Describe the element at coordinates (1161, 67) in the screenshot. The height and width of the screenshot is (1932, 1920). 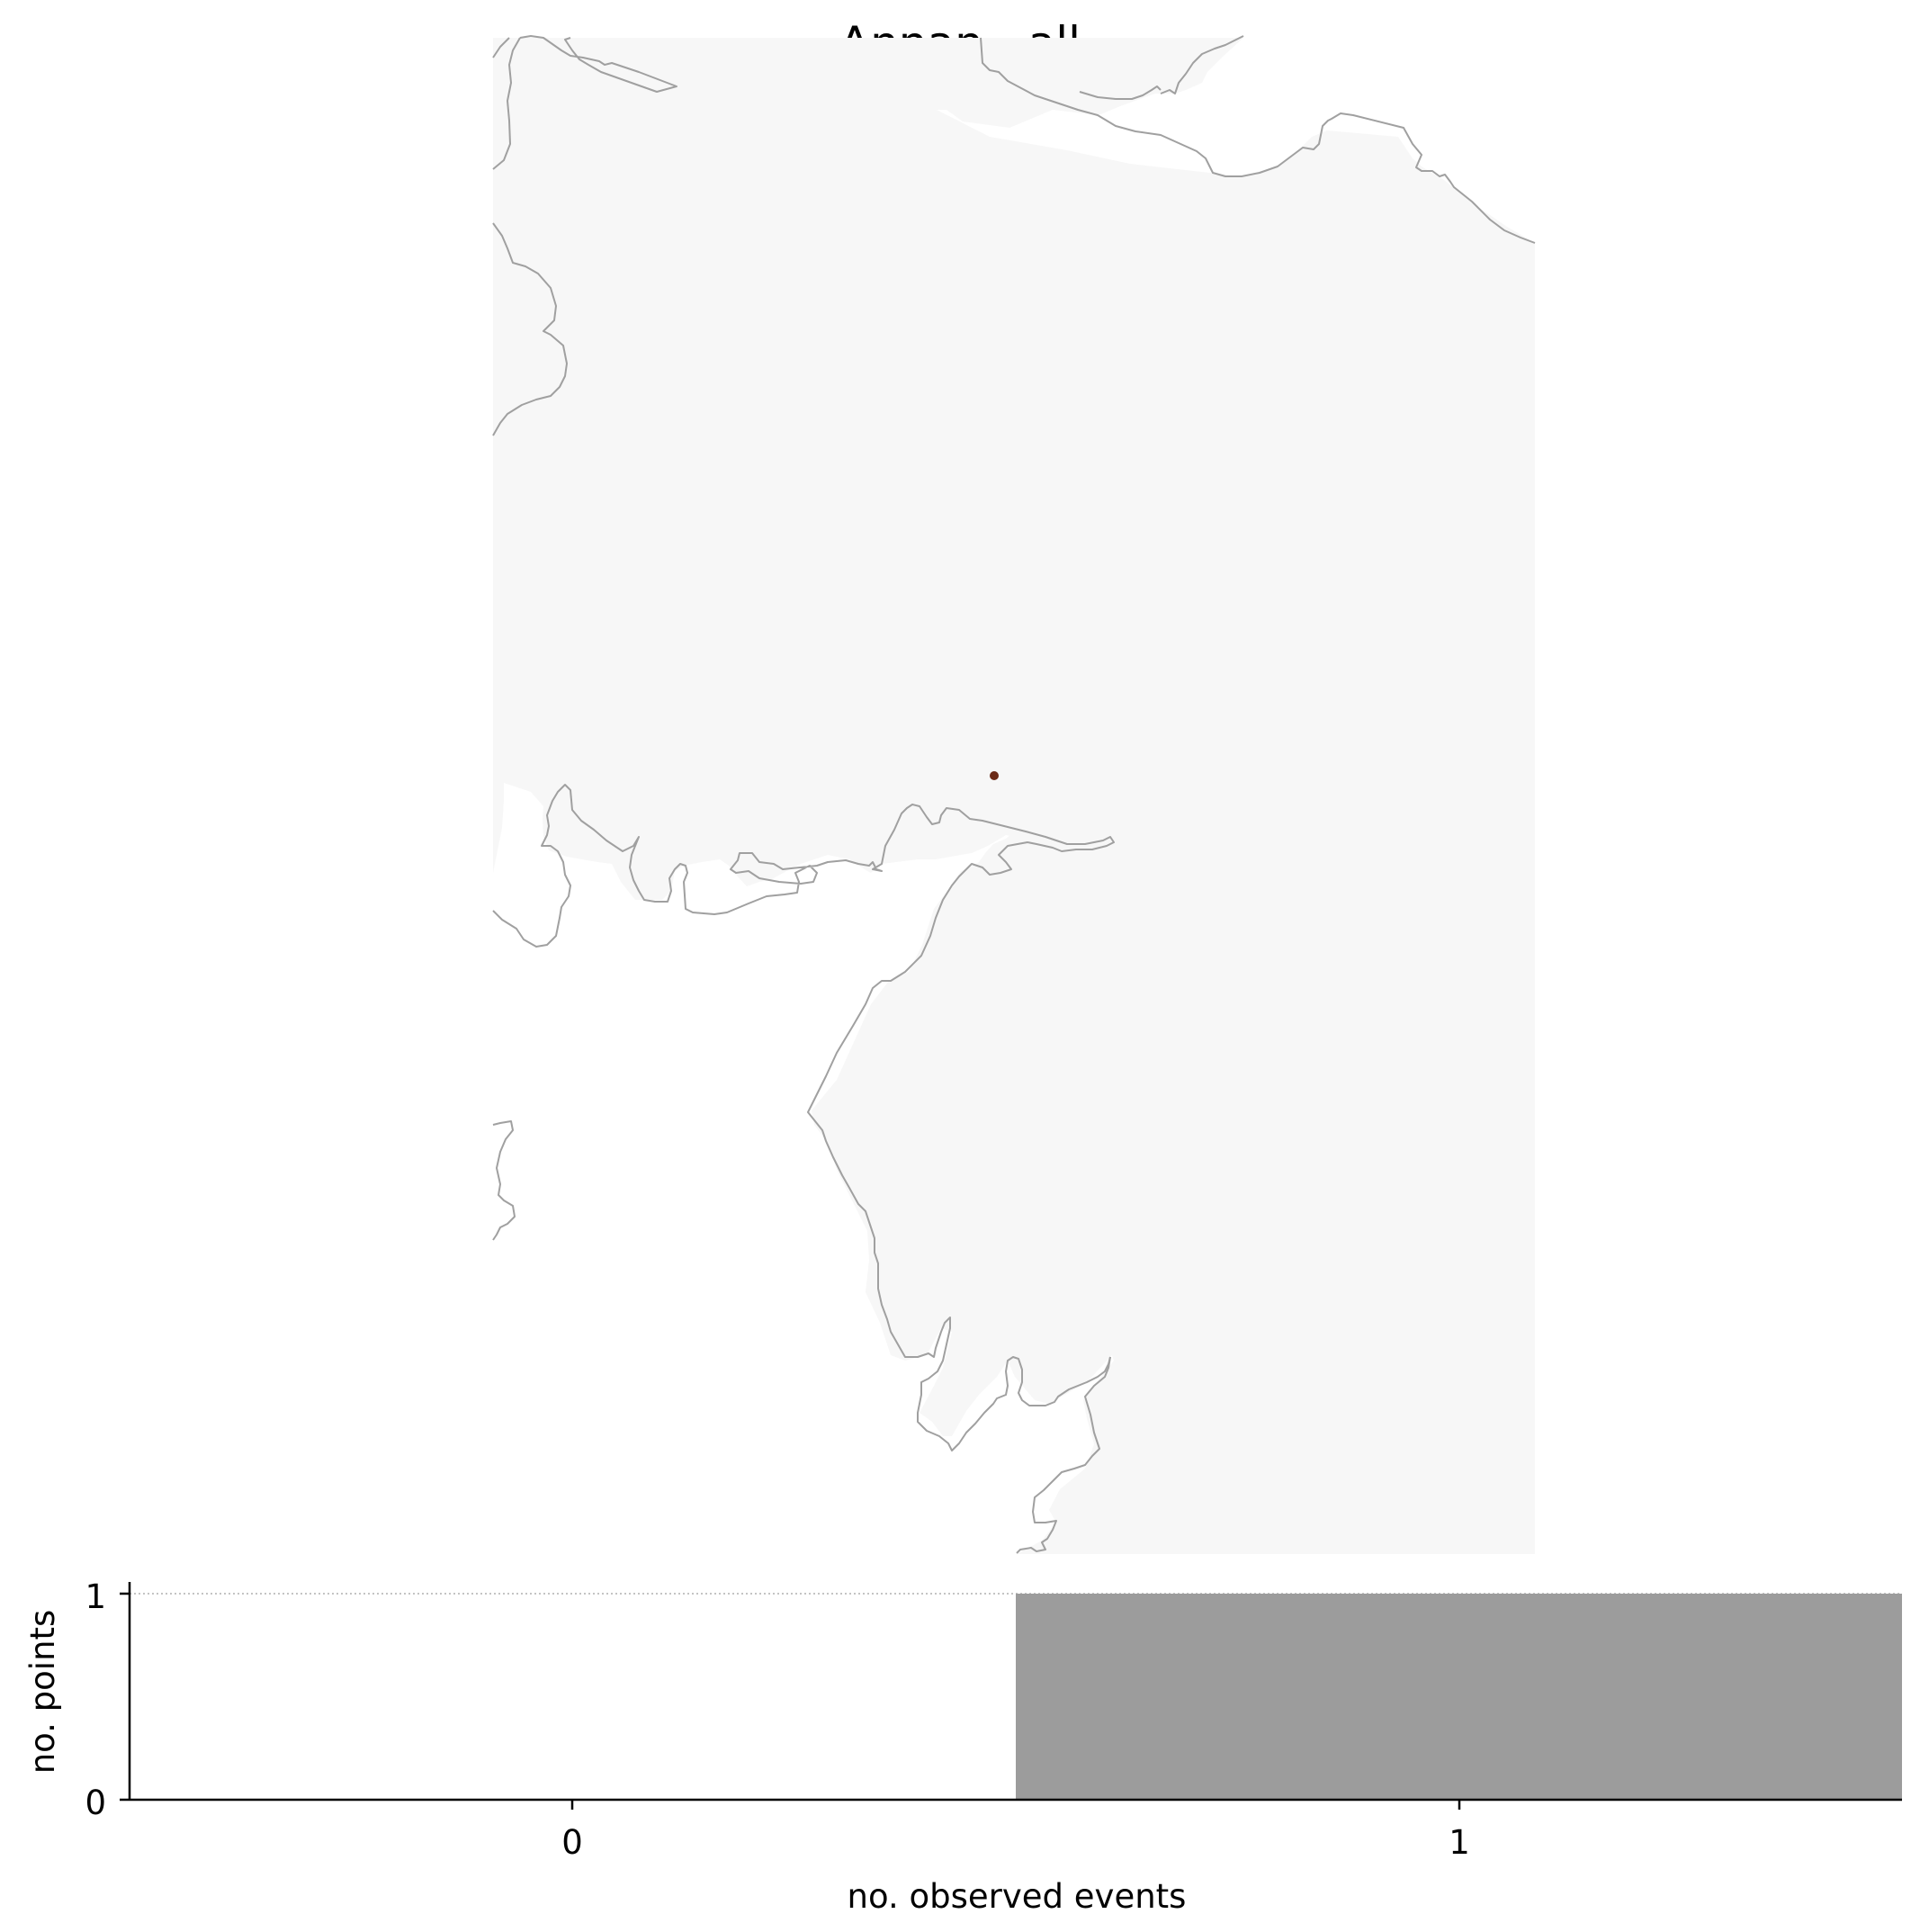
I see `coastline-north-east-inlet` at that location.